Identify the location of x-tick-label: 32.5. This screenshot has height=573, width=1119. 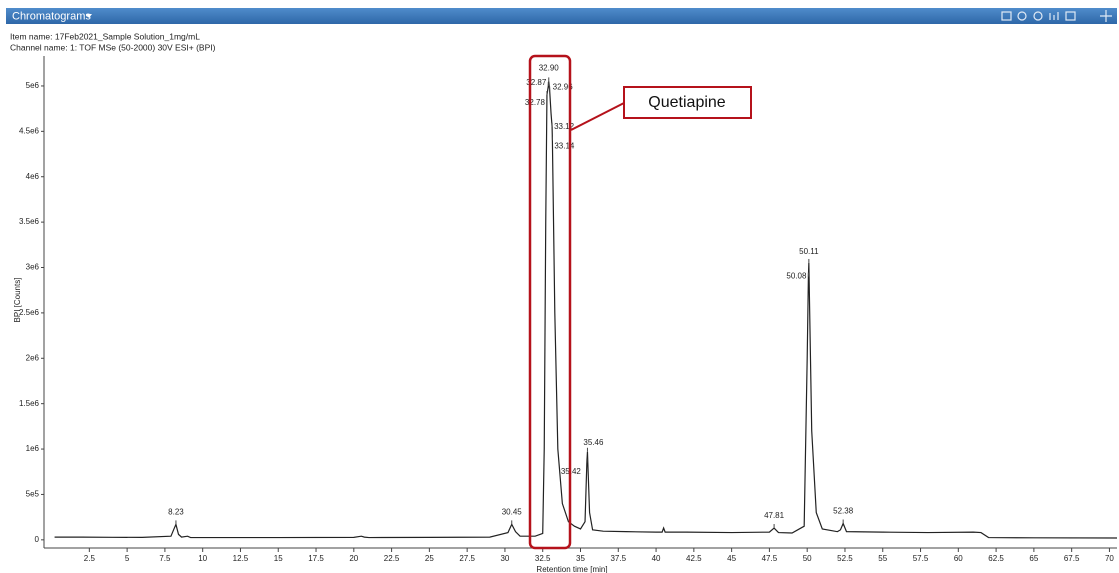
(543, 558).